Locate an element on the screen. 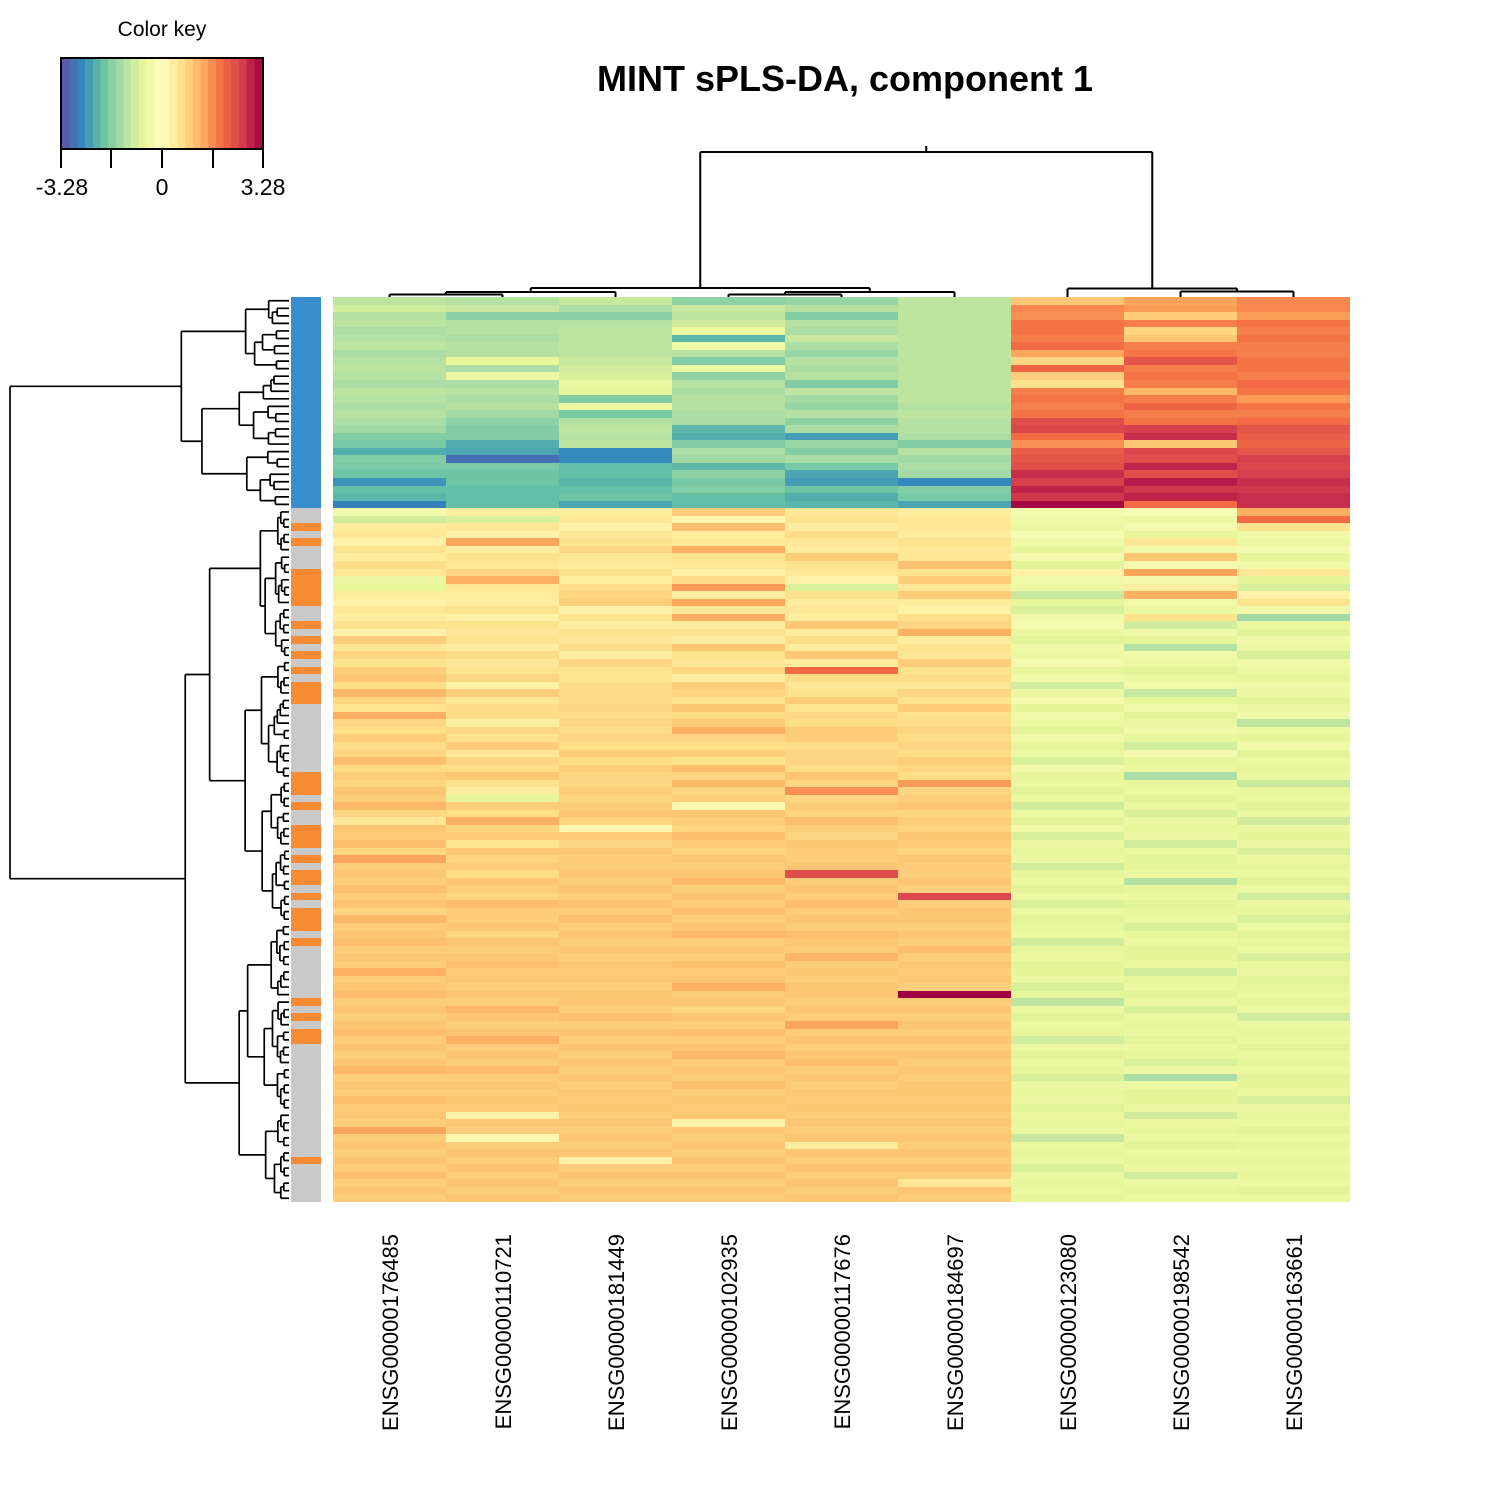 This screenshot has width=1500, height=1500. column-label: ENSG00000102935 is located at coordinates (729, 1332).